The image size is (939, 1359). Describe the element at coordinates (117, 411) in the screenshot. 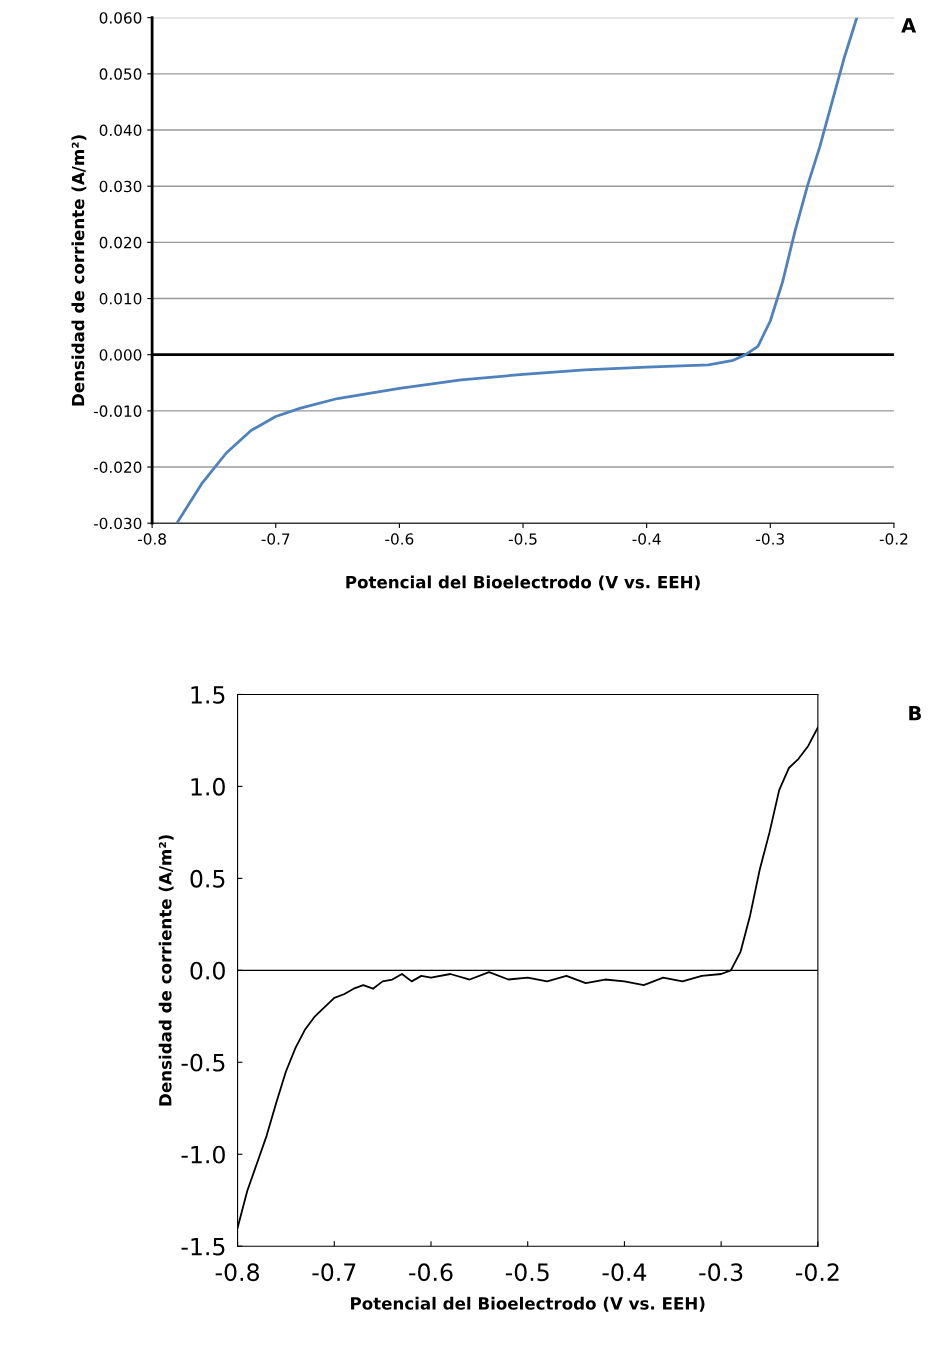

I see `y-tick-label: -0.010` at that location.